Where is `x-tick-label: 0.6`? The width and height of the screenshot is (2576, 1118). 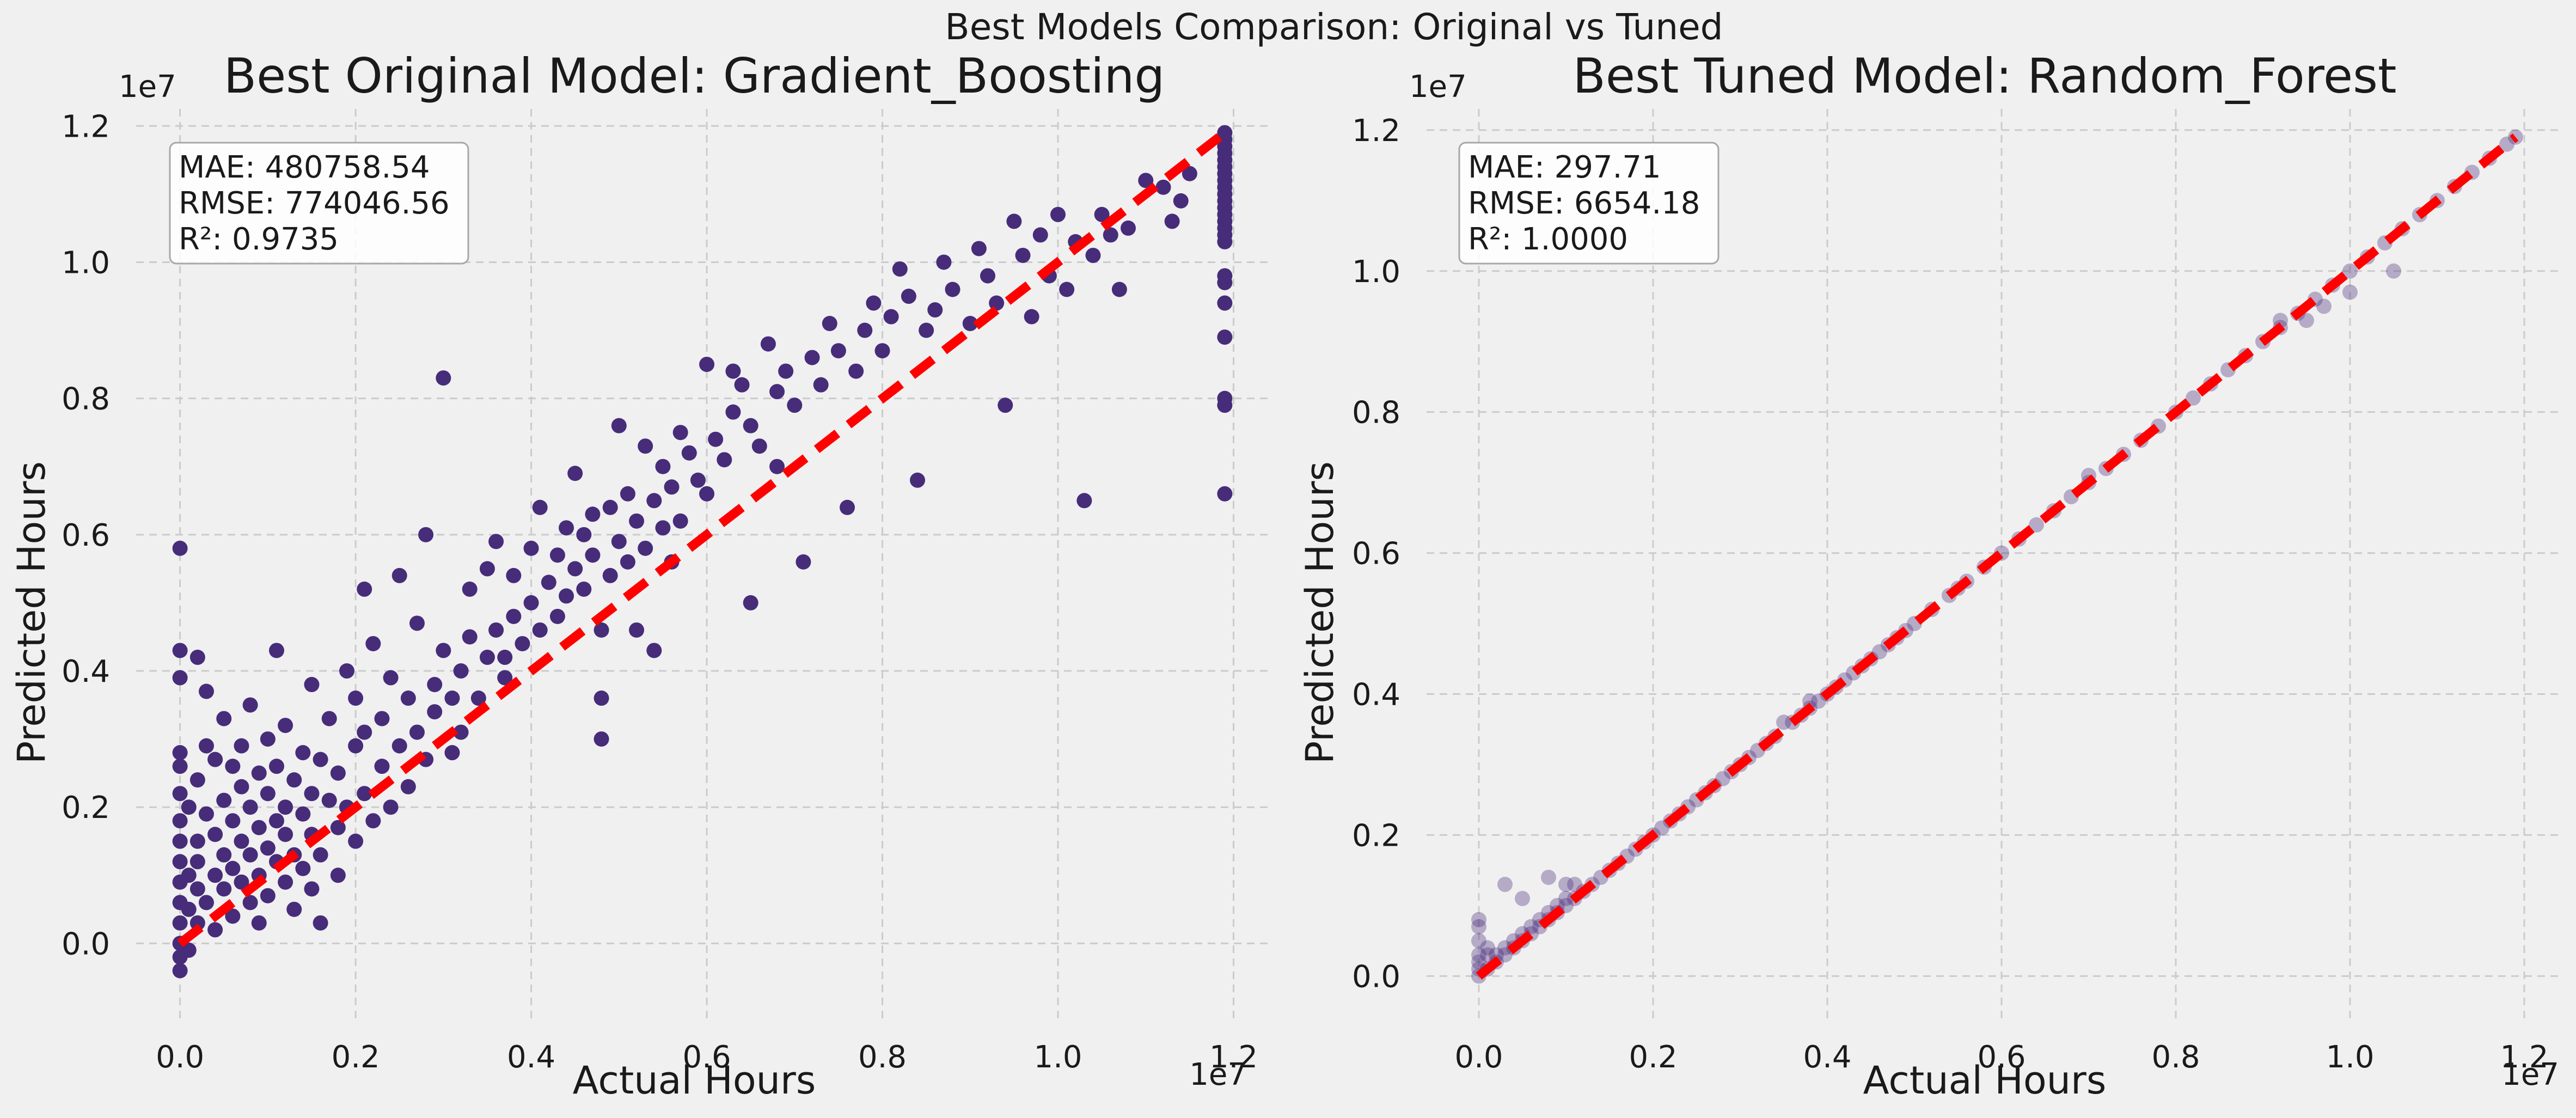 x-tick-label: 0.6 is located at coordinates (707, 1057).